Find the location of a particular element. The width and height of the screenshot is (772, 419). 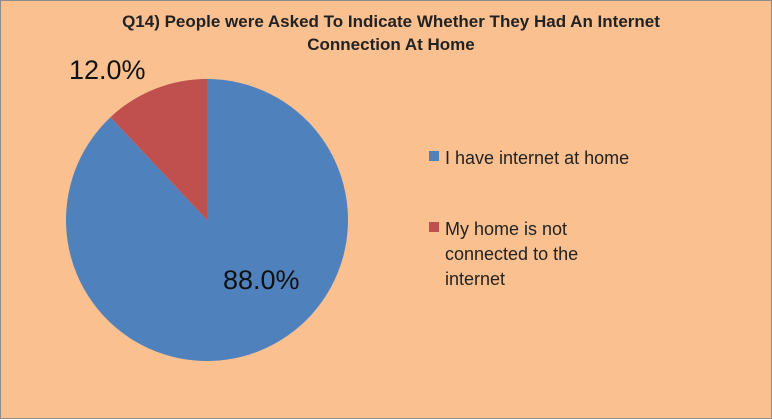

legend-swatch-internet is located at coordinates (434, 156).